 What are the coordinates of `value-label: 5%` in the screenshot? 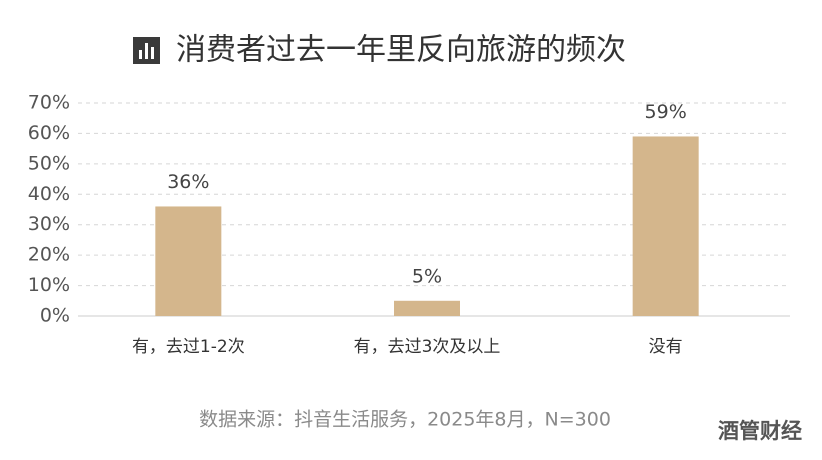 It's located at (427, 276).